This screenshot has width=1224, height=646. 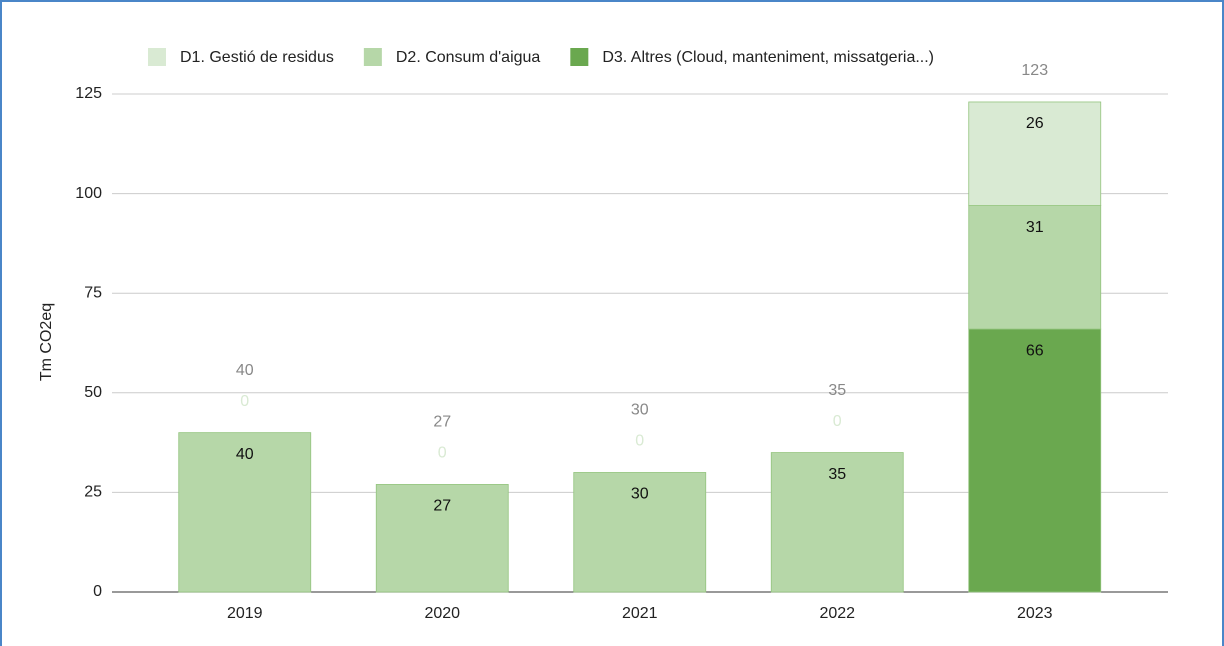 What do you see at coordinates (1035, 613) in the screenshot?
I see `x-tick-label: 2023` at bounding box center [1035, 613].